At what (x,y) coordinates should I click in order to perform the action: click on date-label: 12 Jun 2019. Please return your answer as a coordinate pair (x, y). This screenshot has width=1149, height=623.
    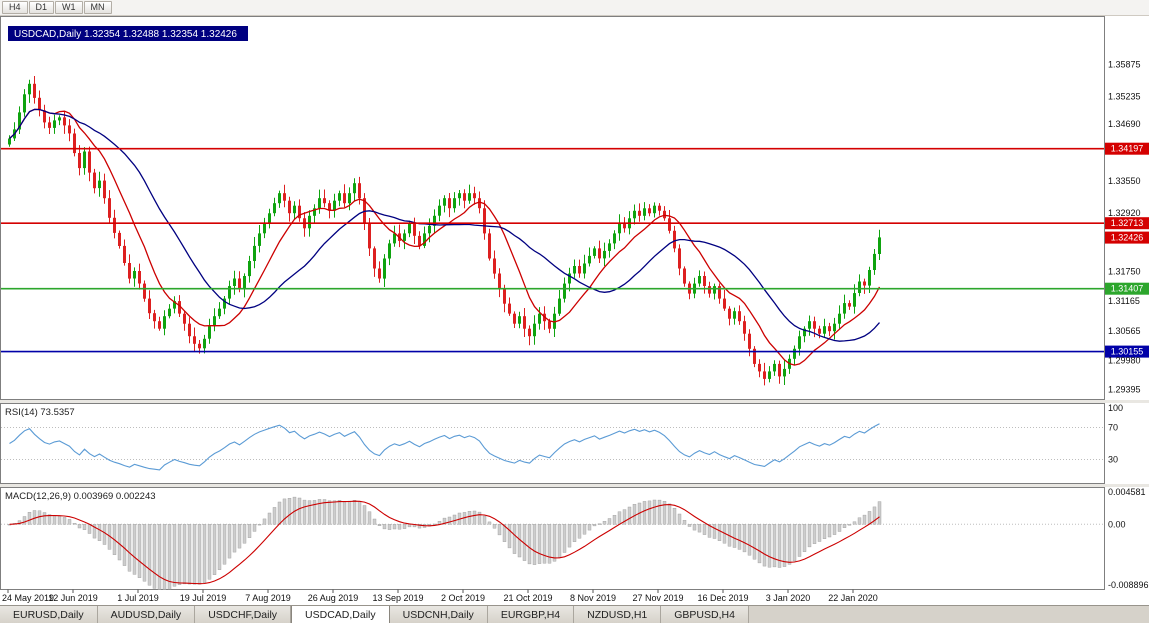
    Looking at the image, I should click on (73, 598).